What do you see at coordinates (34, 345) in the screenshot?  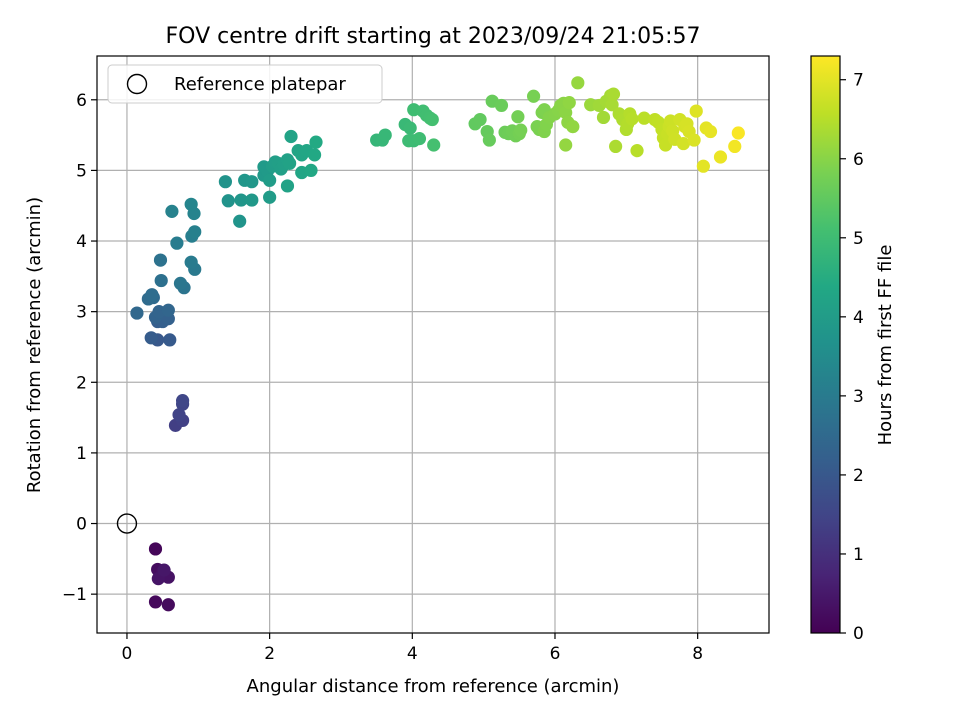 I see `y-axis-label: Rotation from reference (arcmin)` at bounding box center [34, 345].